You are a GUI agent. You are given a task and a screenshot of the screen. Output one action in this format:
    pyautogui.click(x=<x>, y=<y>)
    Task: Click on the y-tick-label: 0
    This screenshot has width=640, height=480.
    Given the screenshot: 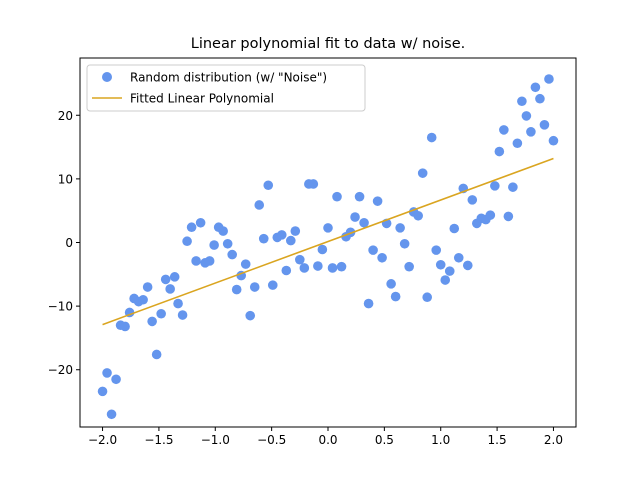 What is the action you would take?
    pyautogui.click(x=69, y=243)
    